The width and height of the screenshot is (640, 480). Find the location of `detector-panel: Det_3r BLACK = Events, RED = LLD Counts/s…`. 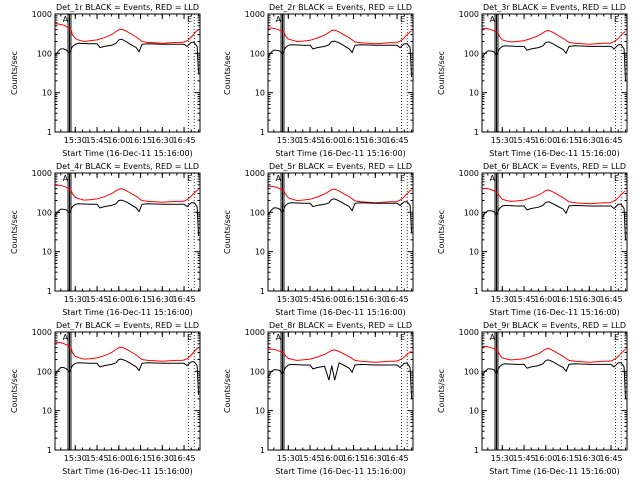

detector-panel: Det_3r BLACK = Events, RED = LLD Counts/s… is located at coordinates (532, 80).